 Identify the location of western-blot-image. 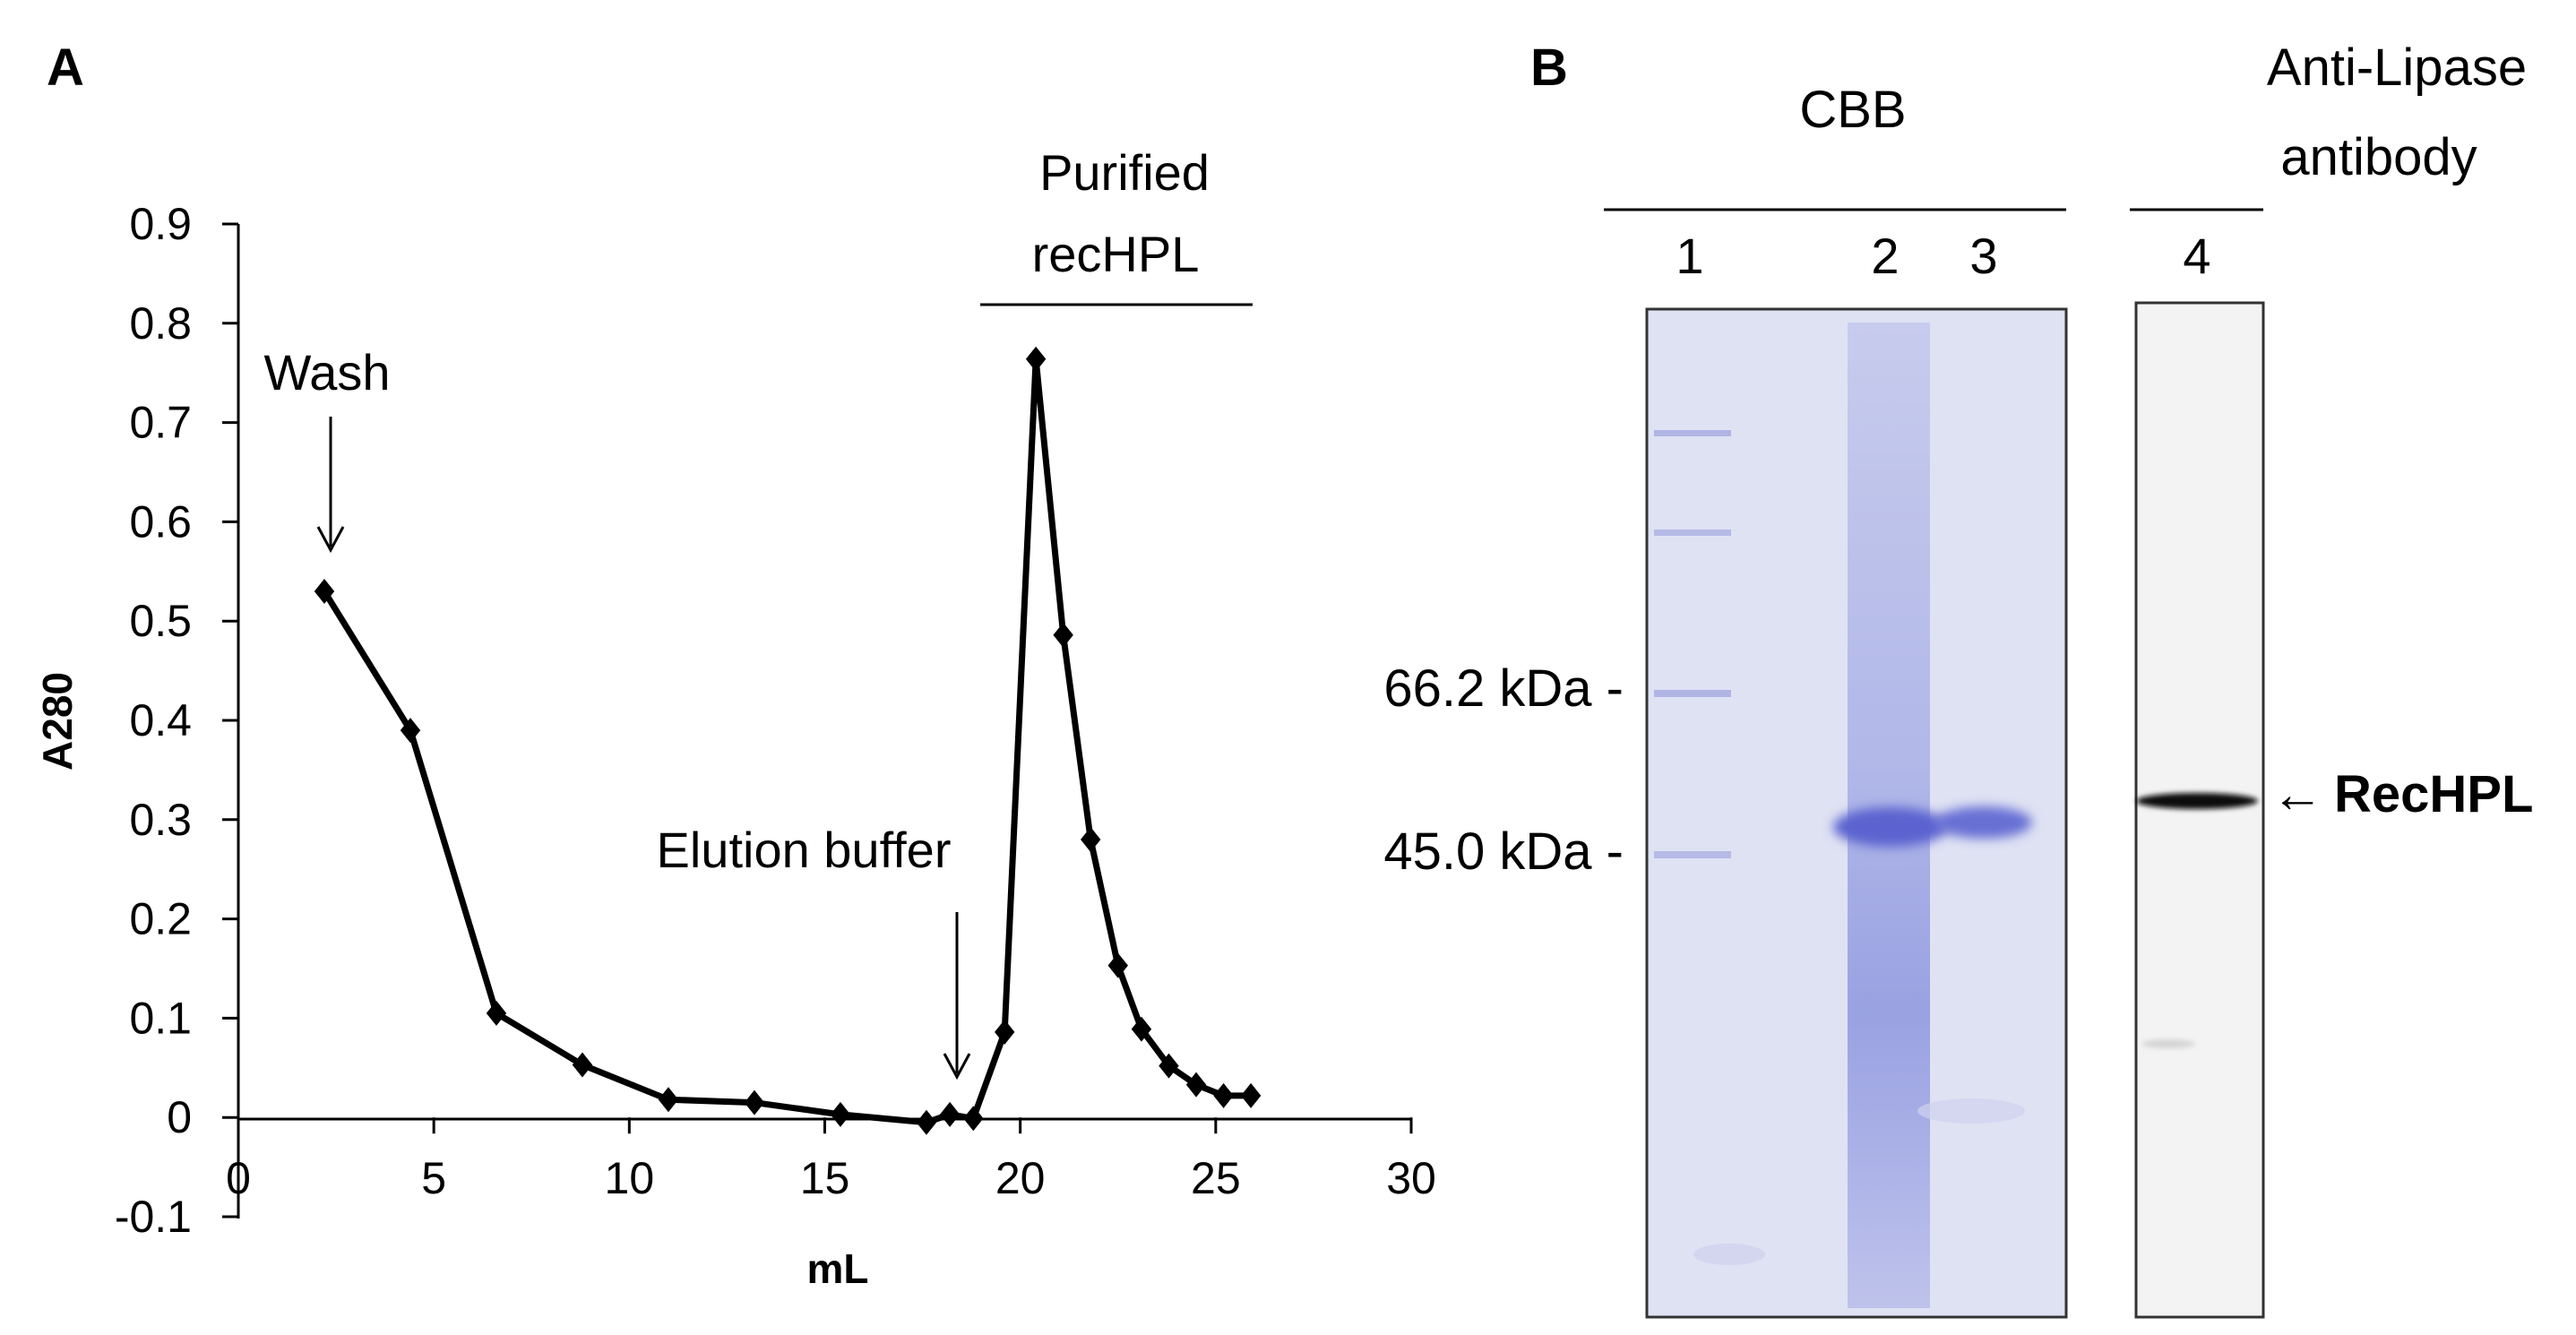
(2199, 810).